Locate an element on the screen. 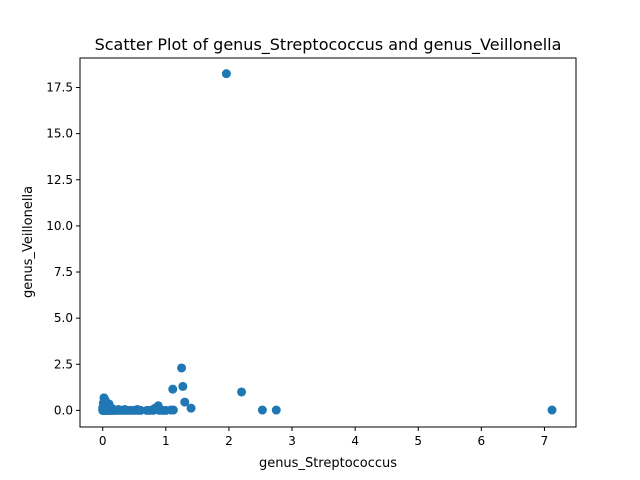 This screenshot has width=640, height=480. x-tick-label: 6 is located at coordinates (482, 441).